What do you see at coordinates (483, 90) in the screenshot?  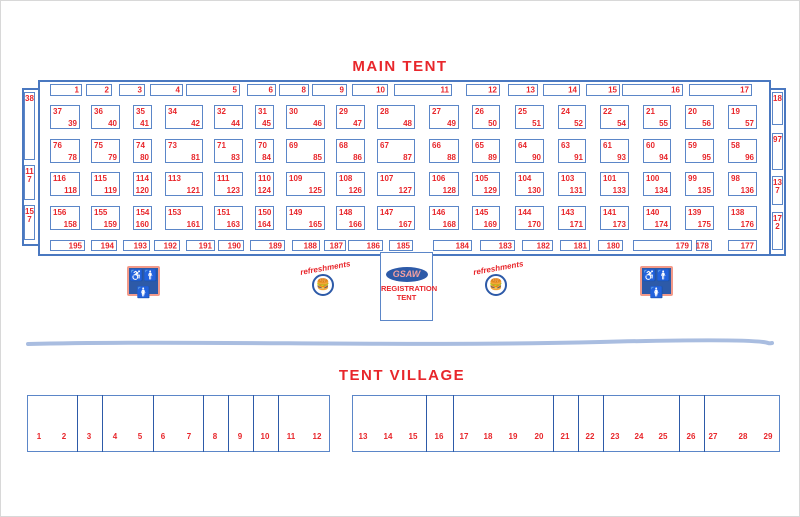 I see `booth: 12` at bounding box center [483, 90].